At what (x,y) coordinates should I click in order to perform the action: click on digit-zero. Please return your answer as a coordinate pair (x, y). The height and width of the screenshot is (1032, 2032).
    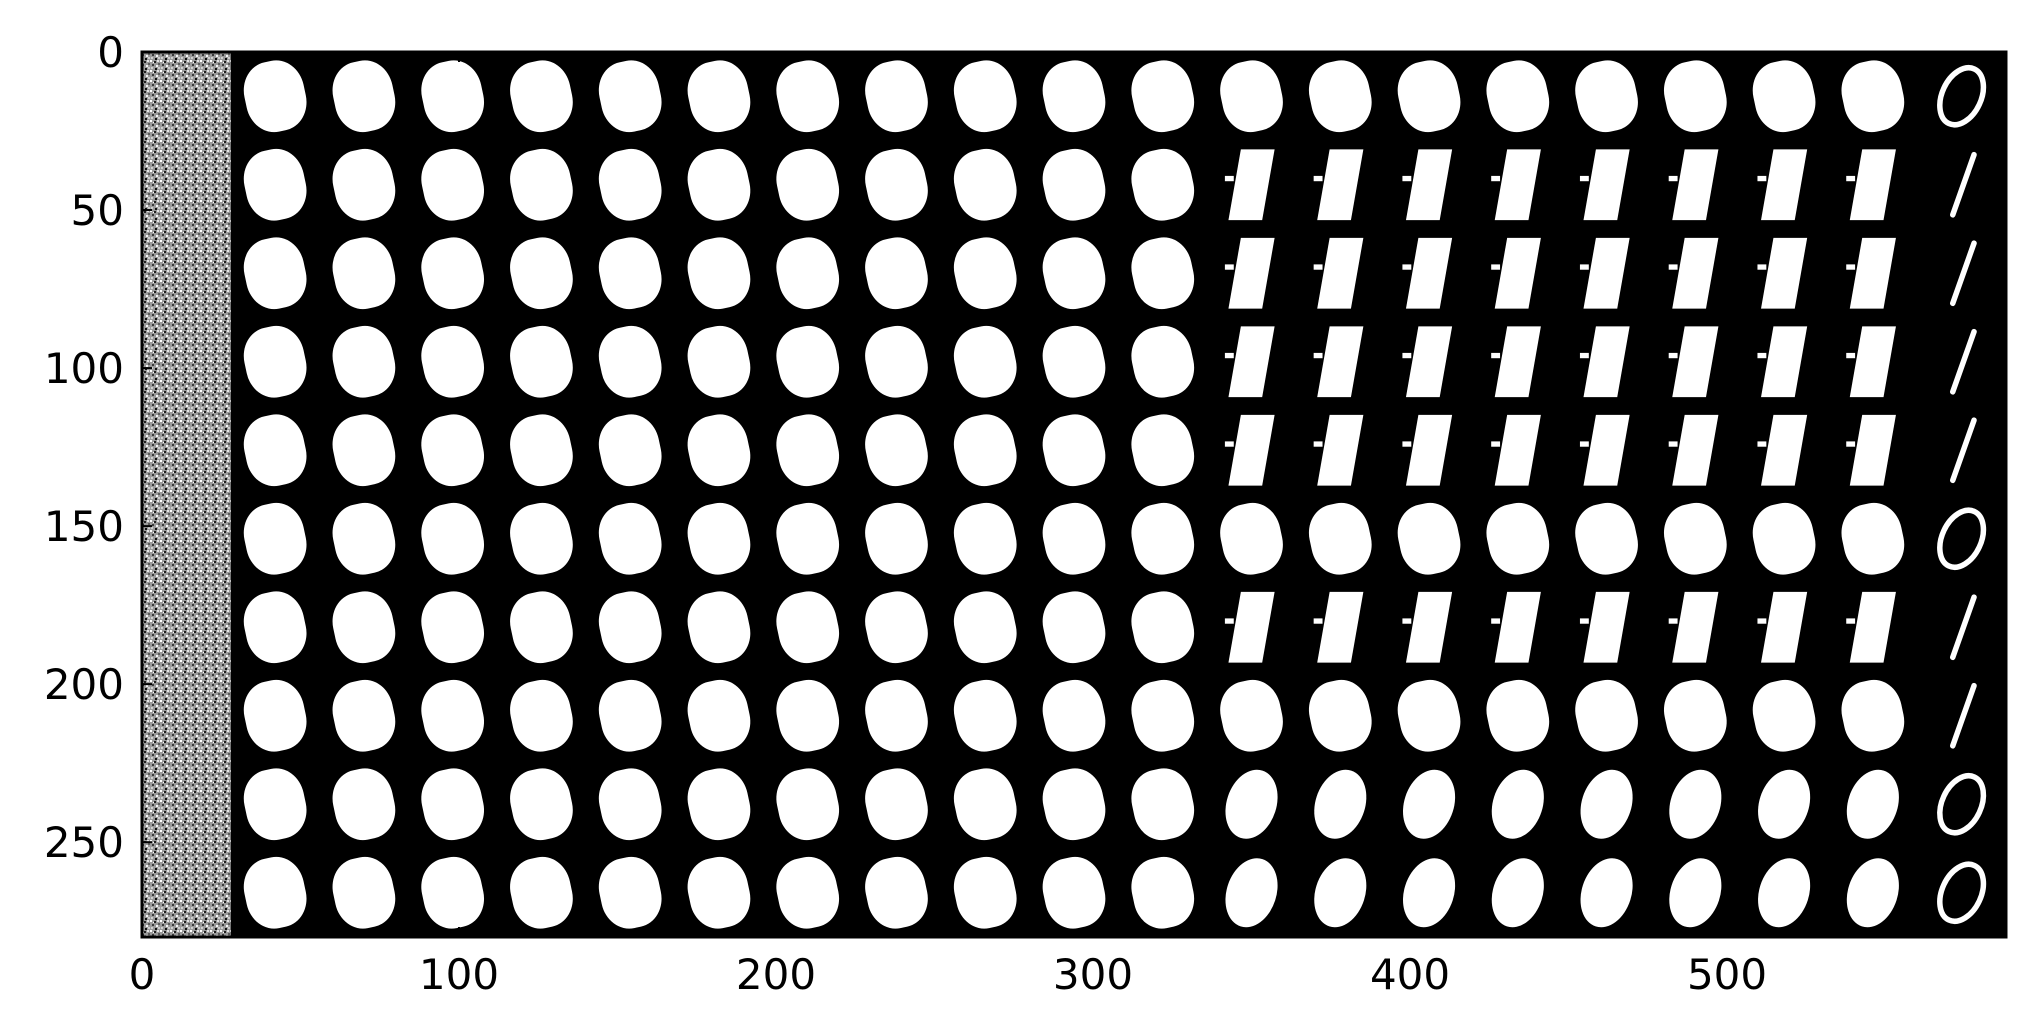
    Looking at the image, I should click on (1962, 538).